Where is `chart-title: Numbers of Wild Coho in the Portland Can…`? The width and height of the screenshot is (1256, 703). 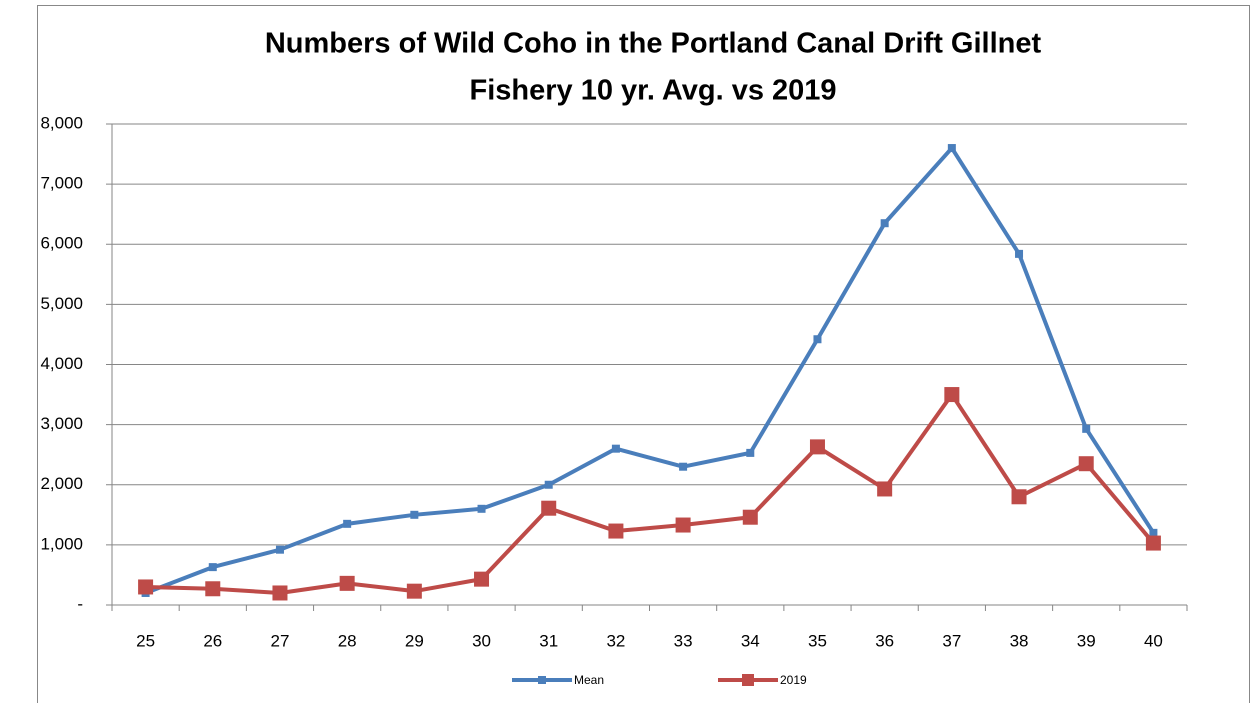 chart-title: Numbers of Wild Coho in the Portland Can… is located at coordinates (653, 44).